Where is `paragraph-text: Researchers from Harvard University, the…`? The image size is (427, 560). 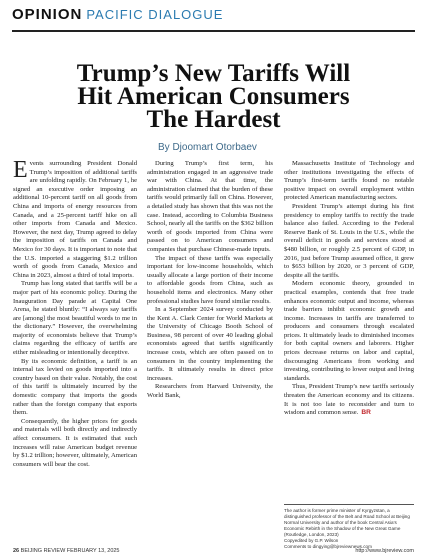
paragraph-text: Researchers from Harvard University, the… is located at coordinates (210, 391).